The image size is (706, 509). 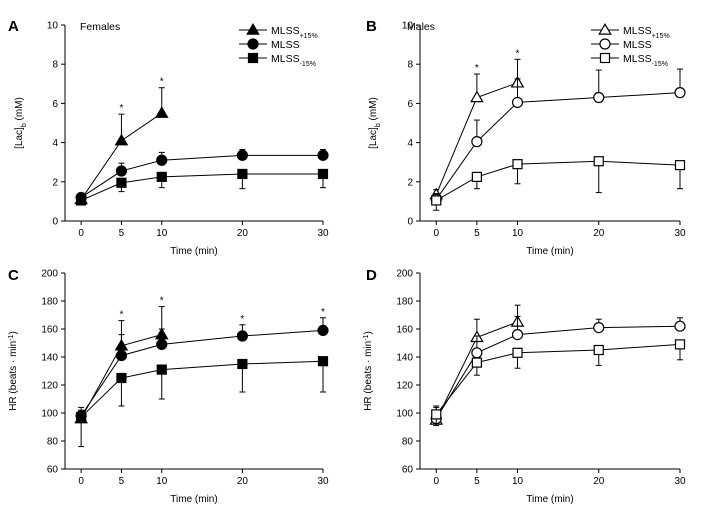 I want to click on x-tick-label: 10, so click(x=518, y=481).